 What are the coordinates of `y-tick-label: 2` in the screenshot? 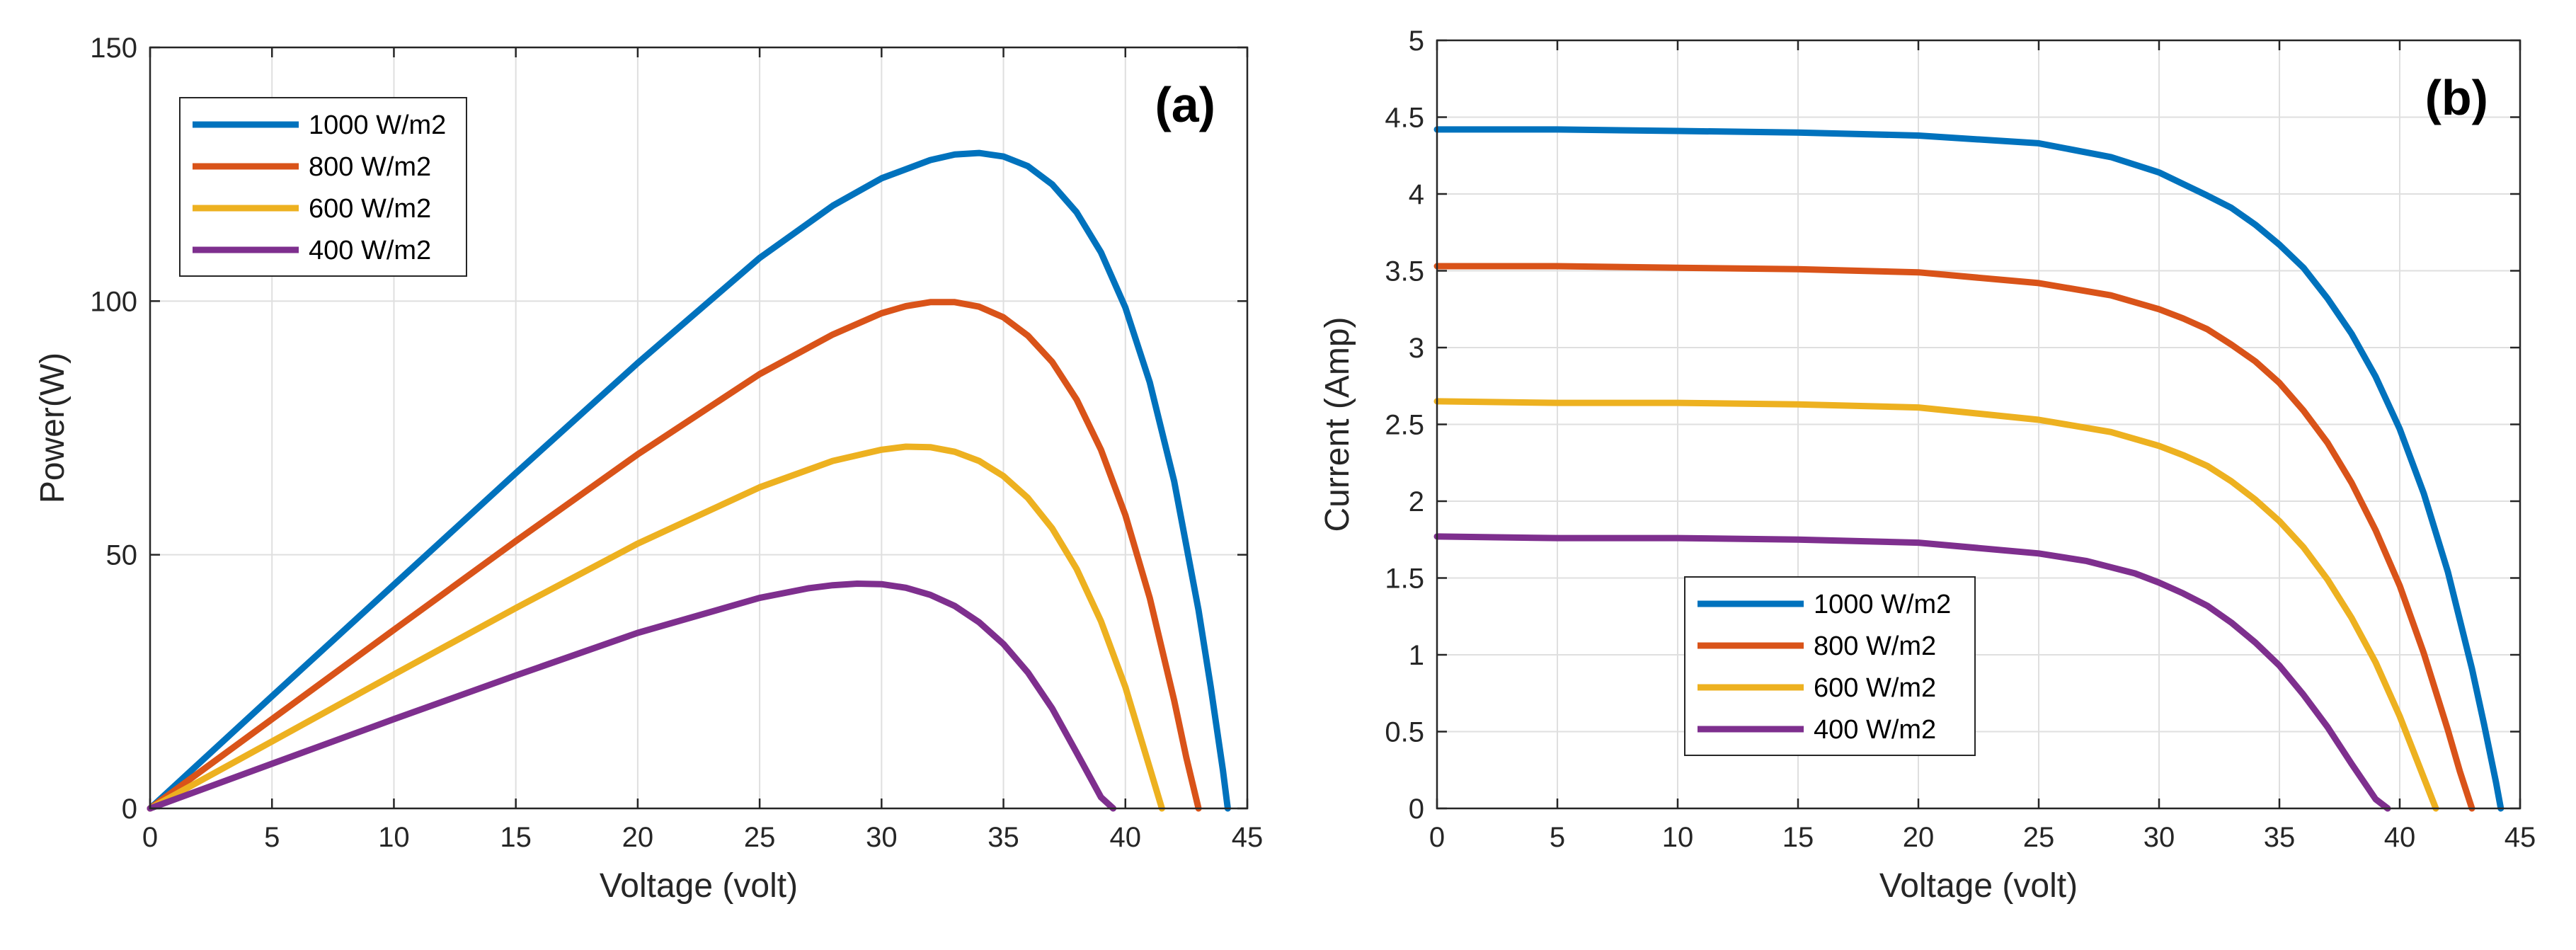 It's located at (1416, 501).